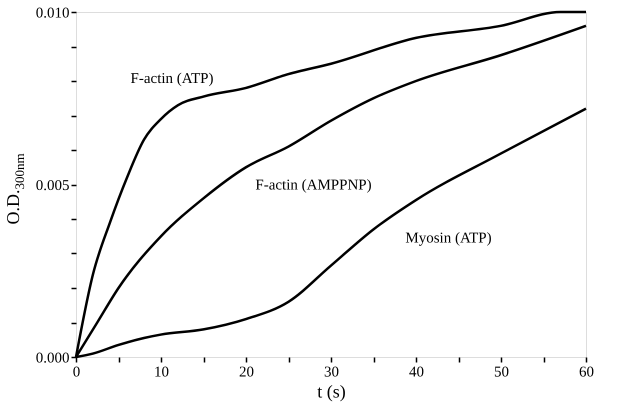  I want to click on x-tick-label: 0, so click(76, 372).